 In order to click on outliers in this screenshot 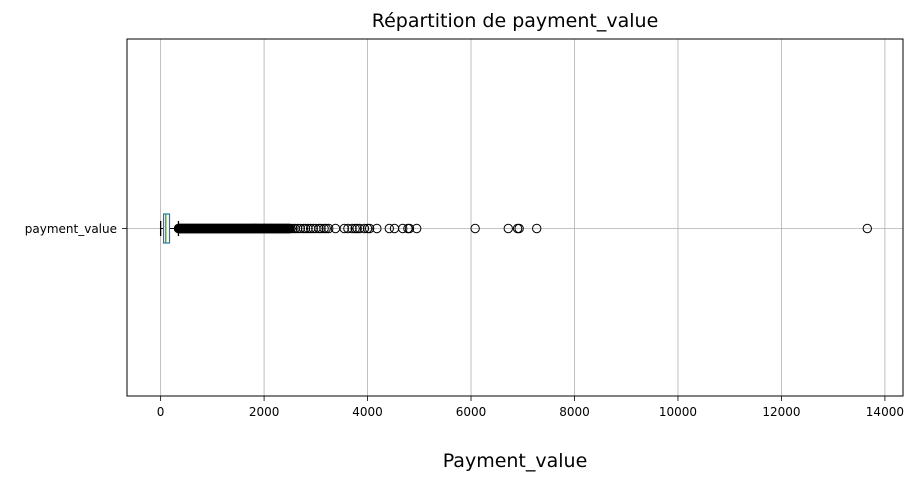, I will do `click(523, 228)`.